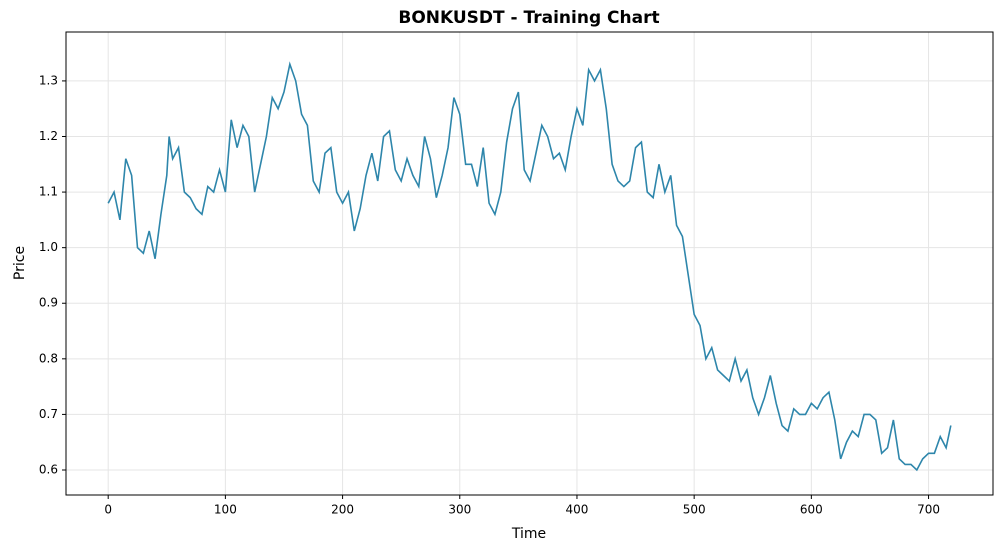 The width and height of the screenshot is (1005, 556). I want to click on x-tick-label: 700, so click(928, 510).